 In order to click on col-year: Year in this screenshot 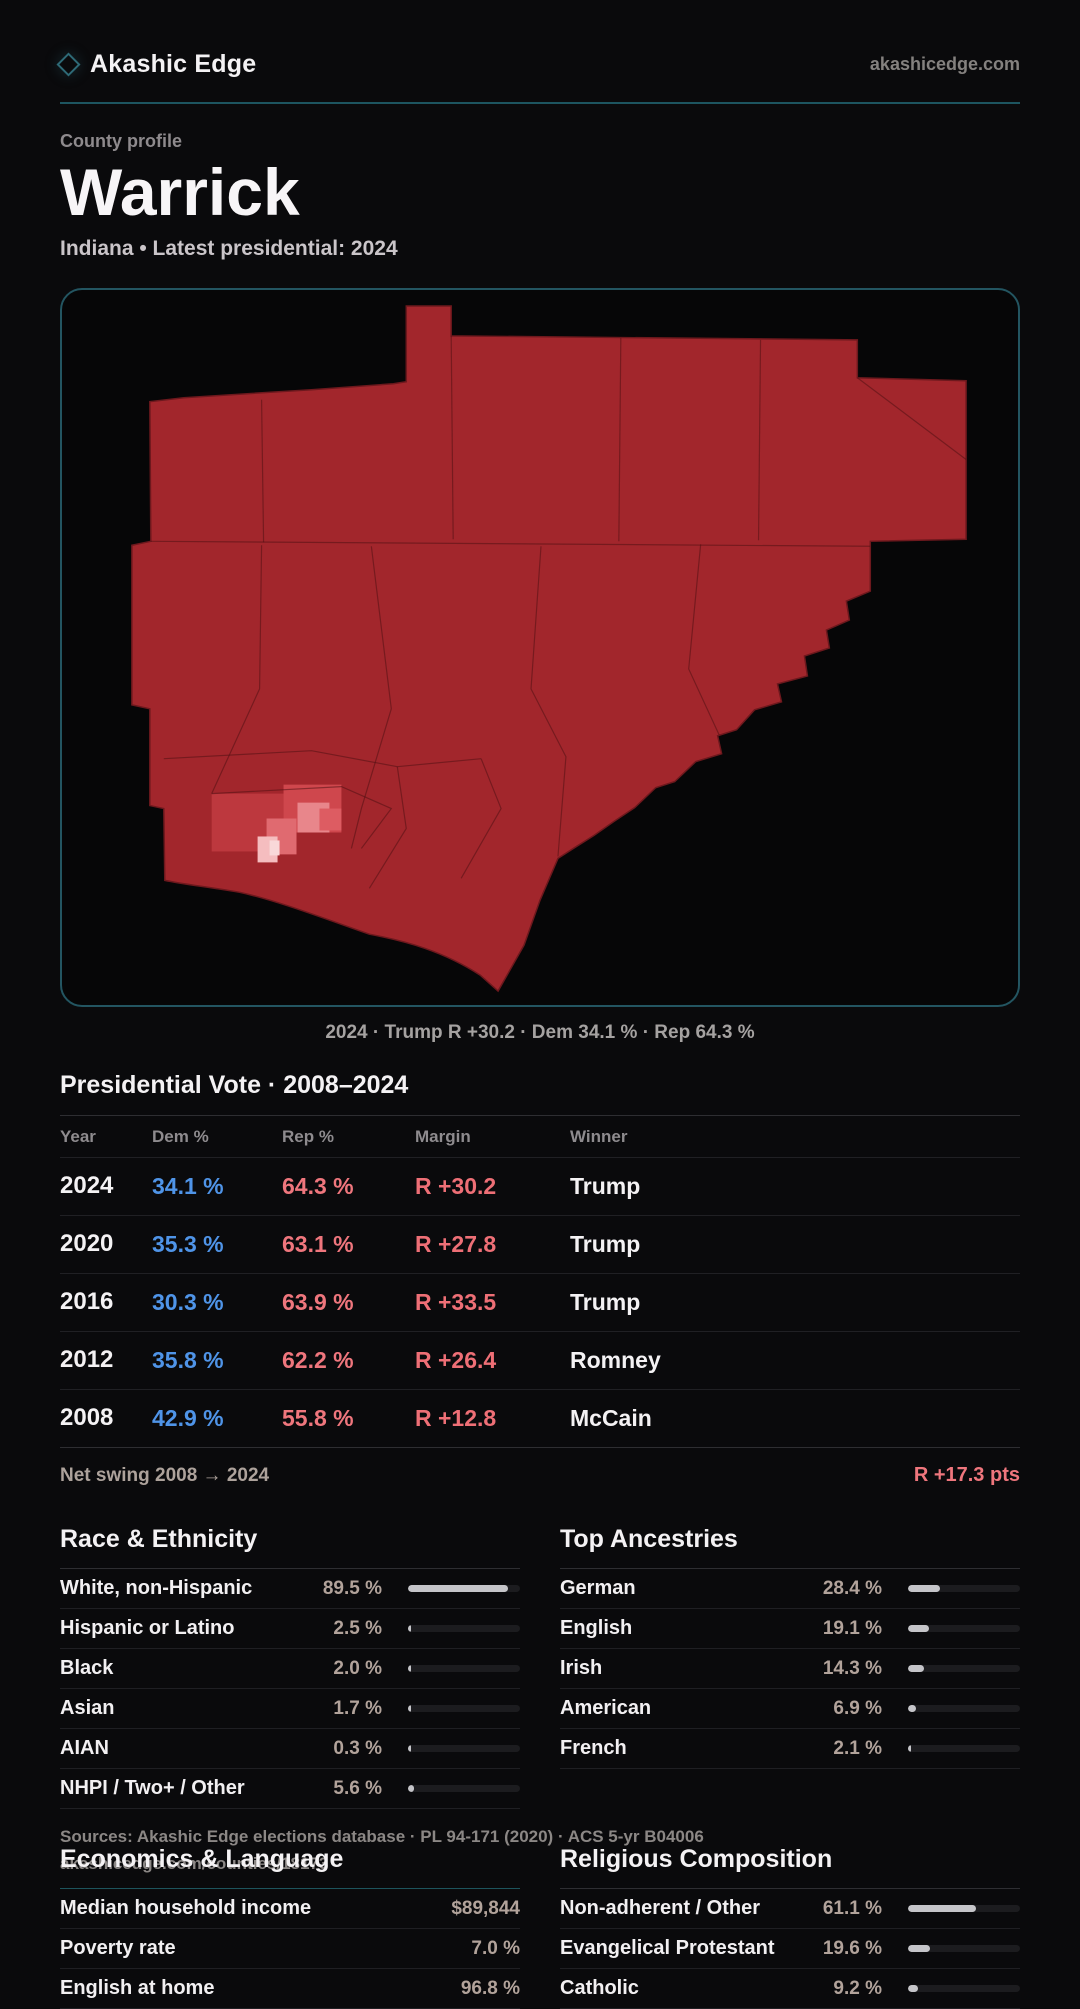, I will do `click(78, 1137)`.